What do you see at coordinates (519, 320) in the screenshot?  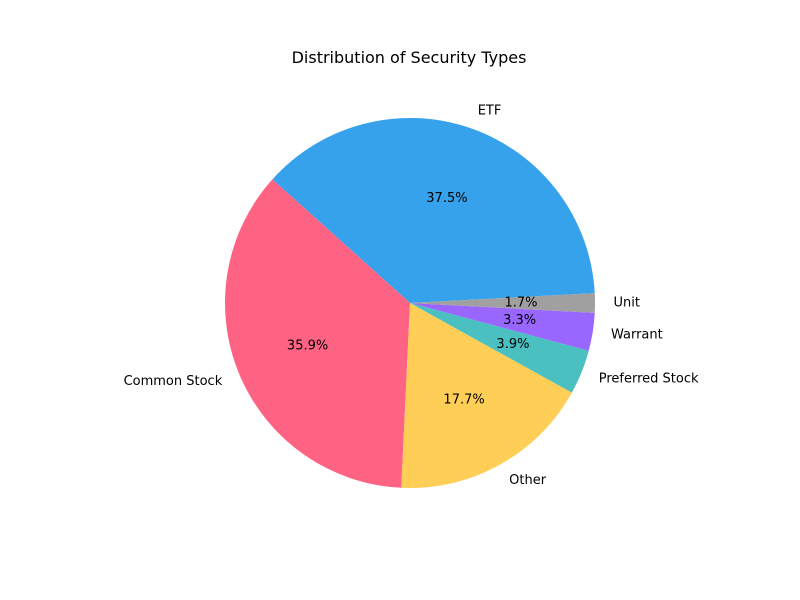 I see `percent-label-warrant: 3.3%` at bounding box center [519, 320].